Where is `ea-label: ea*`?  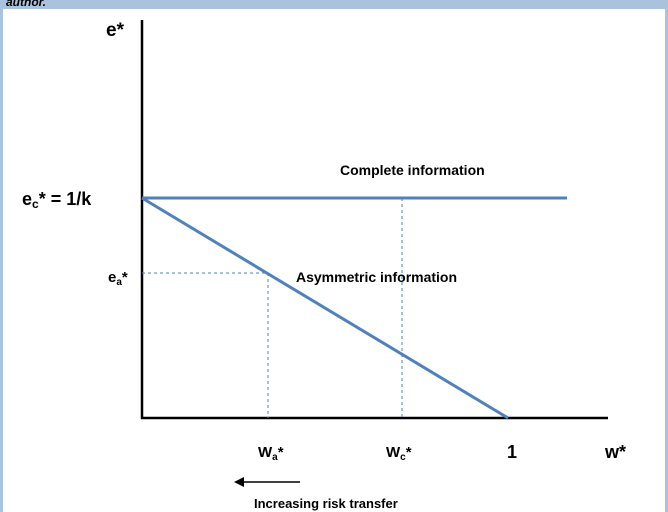 ea-label: ea* is located at coordinates (118, 278).